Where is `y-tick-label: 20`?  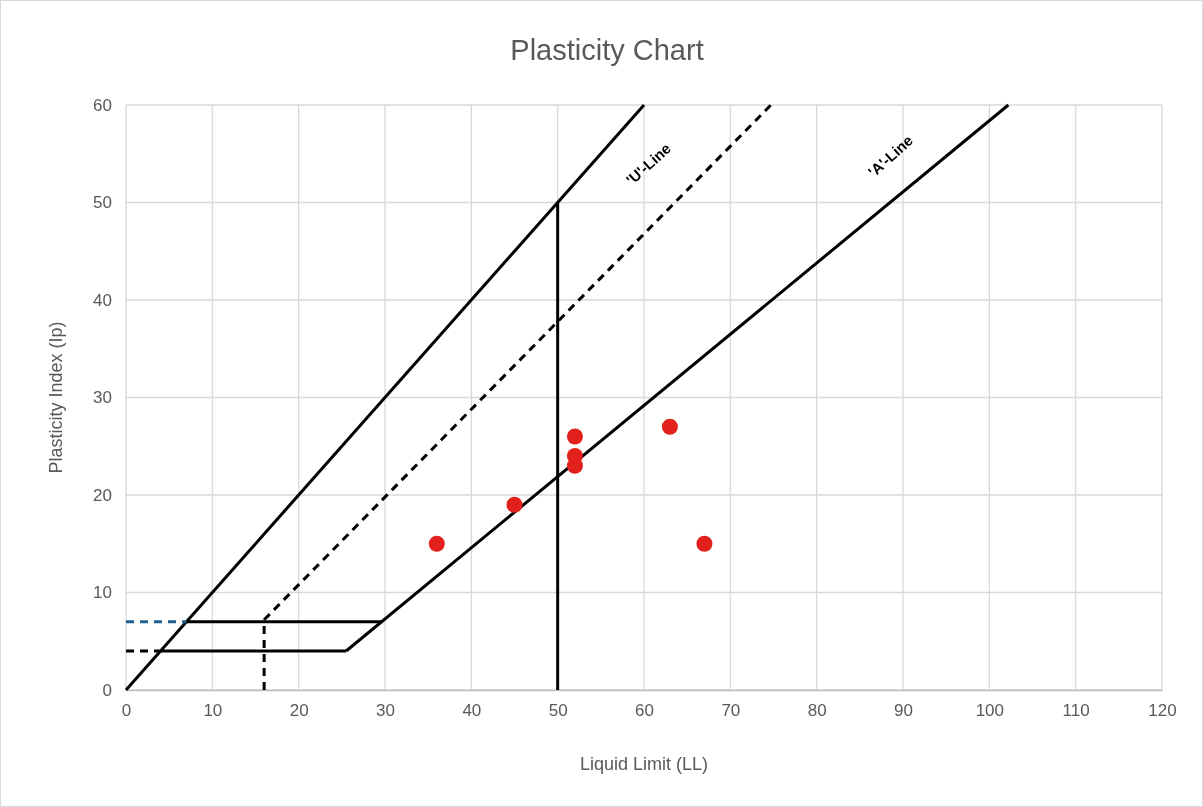 y-tick-label: 20 is located at coordinates (102, 495).